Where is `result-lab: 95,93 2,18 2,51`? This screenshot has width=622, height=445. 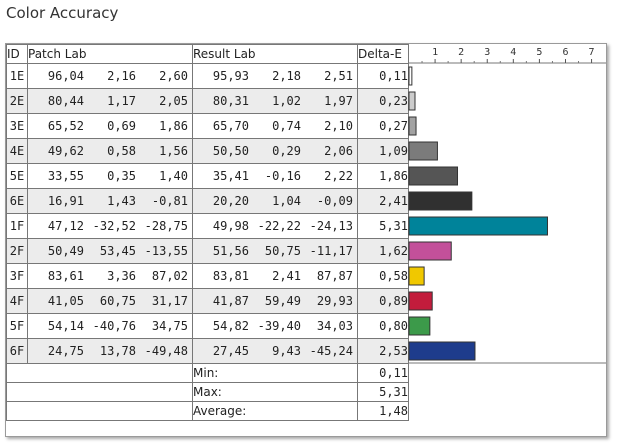
result-lab: 95,93 2,18 2,51 is located at coordinates (275, 76).